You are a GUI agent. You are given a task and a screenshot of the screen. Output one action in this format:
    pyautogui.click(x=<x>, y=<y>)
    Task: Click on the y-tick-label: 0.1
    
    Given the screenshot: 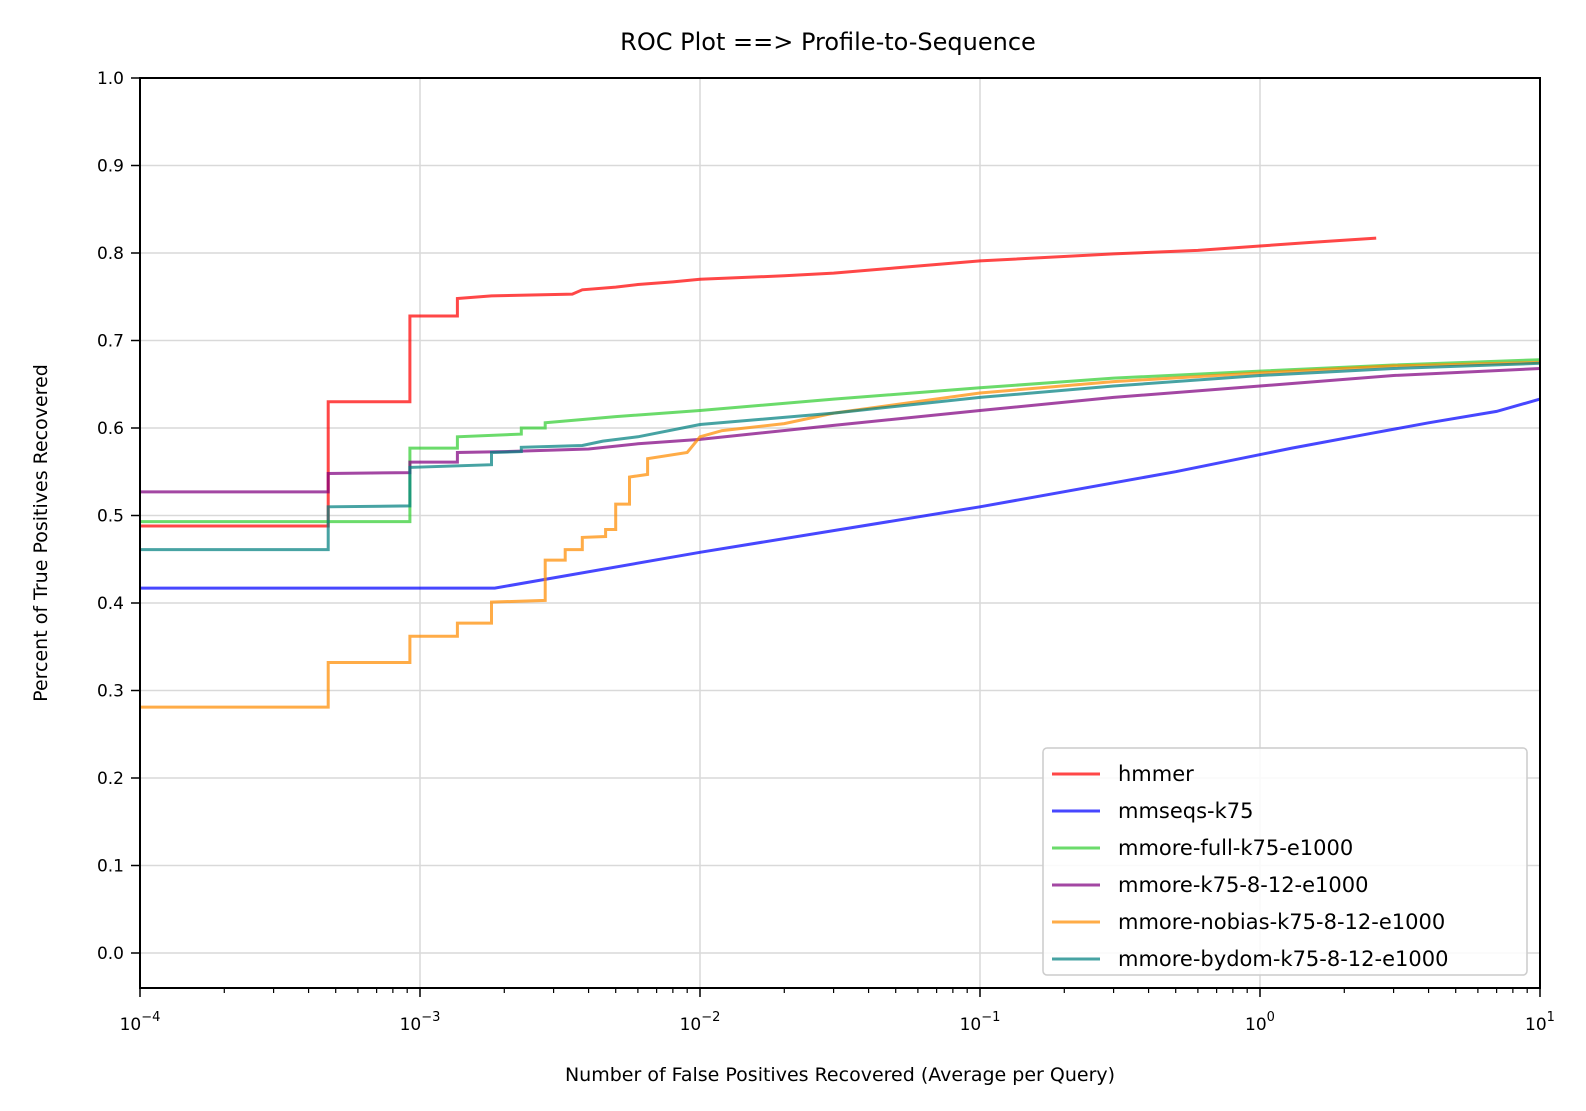 What is the action you would take?
    pyautogui.click(x=110, y=867)
    